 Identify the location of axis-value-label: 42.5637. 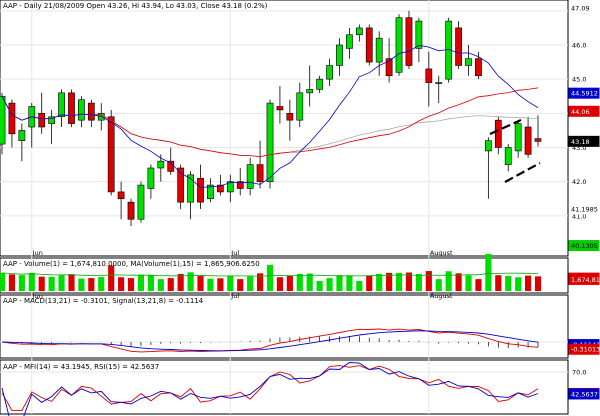
(584, 394).